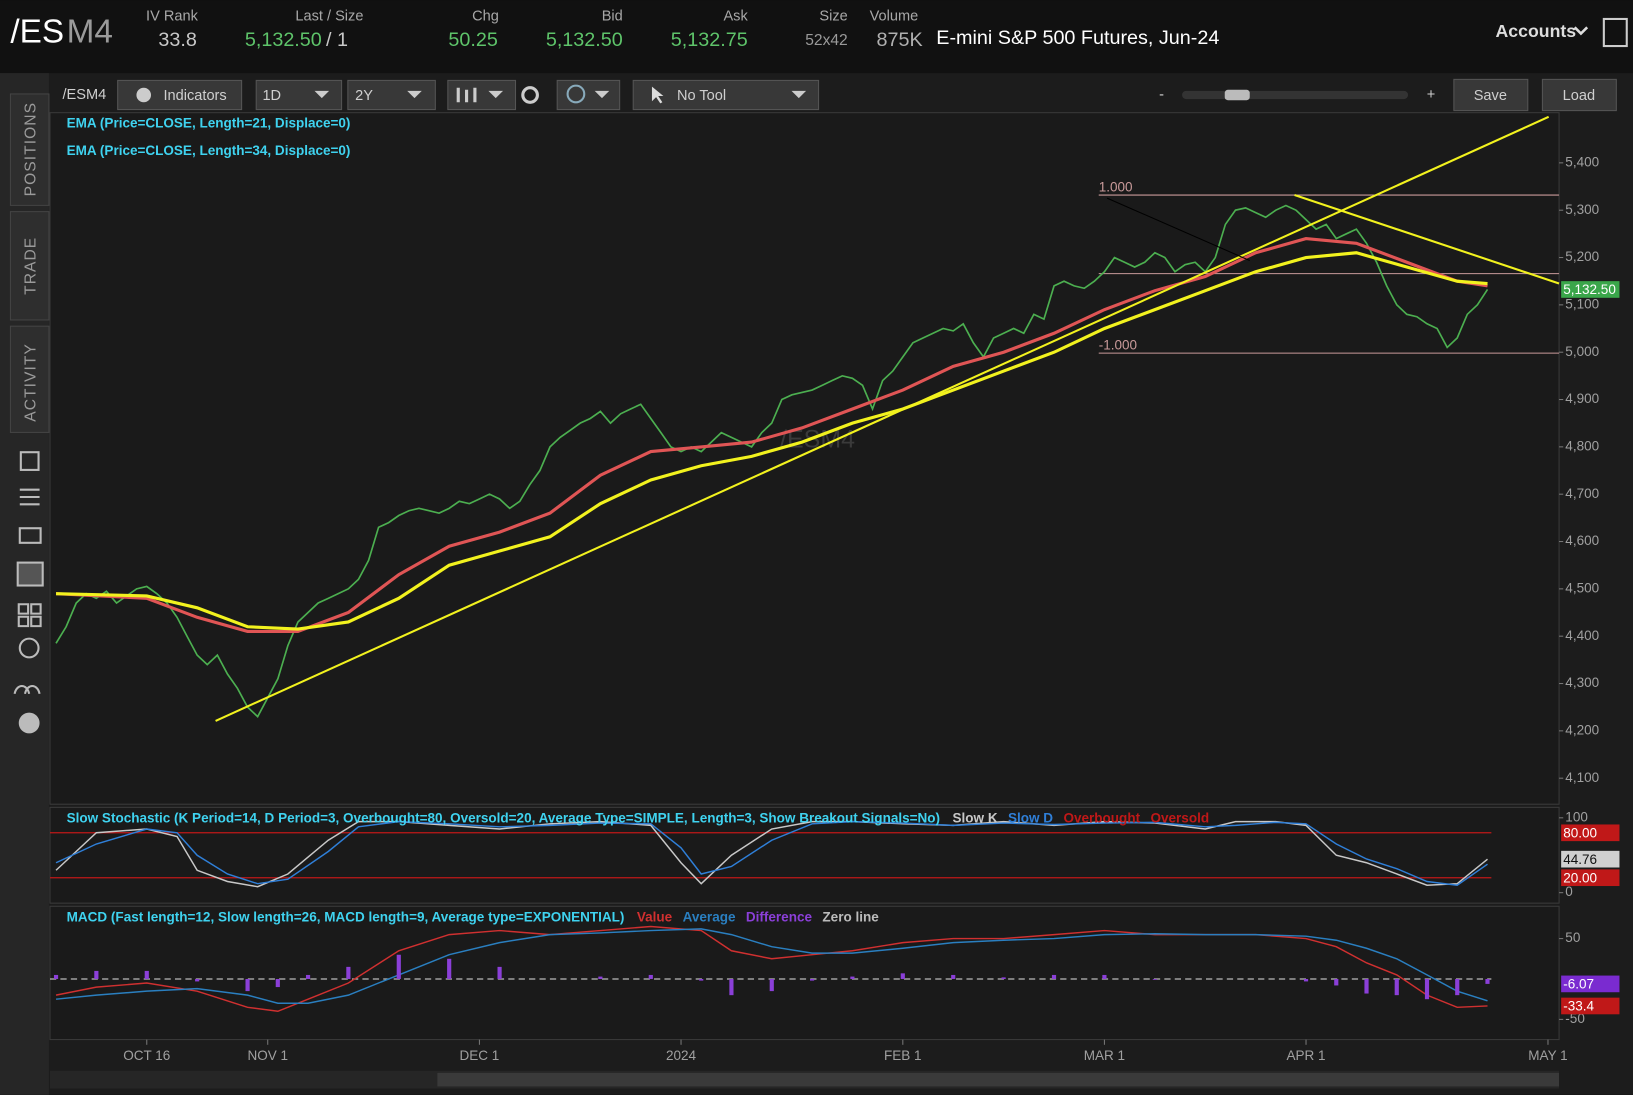 The width and height of the screenshot is (1633, 1095). Describe the element at coordinates (1582, 729) in the screenshot. I see `y-tick-label: 4,200` at that location.